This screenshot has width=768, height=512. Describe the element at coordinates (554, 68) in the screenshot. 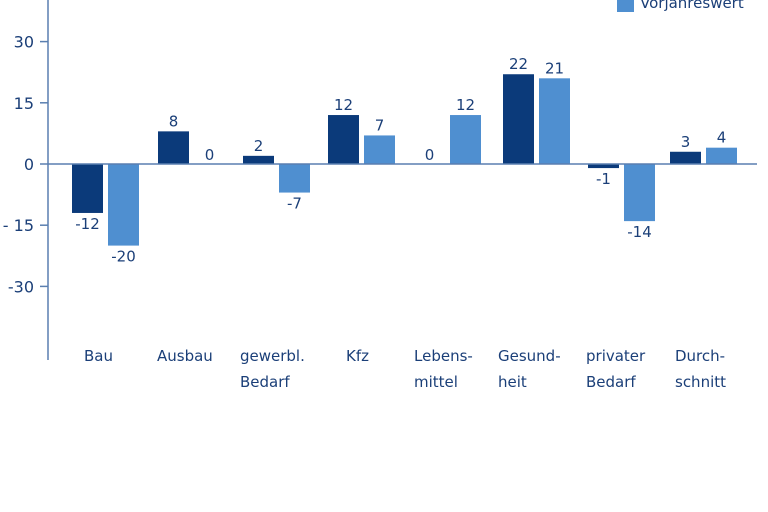

I see `data-label: 21` at that location.